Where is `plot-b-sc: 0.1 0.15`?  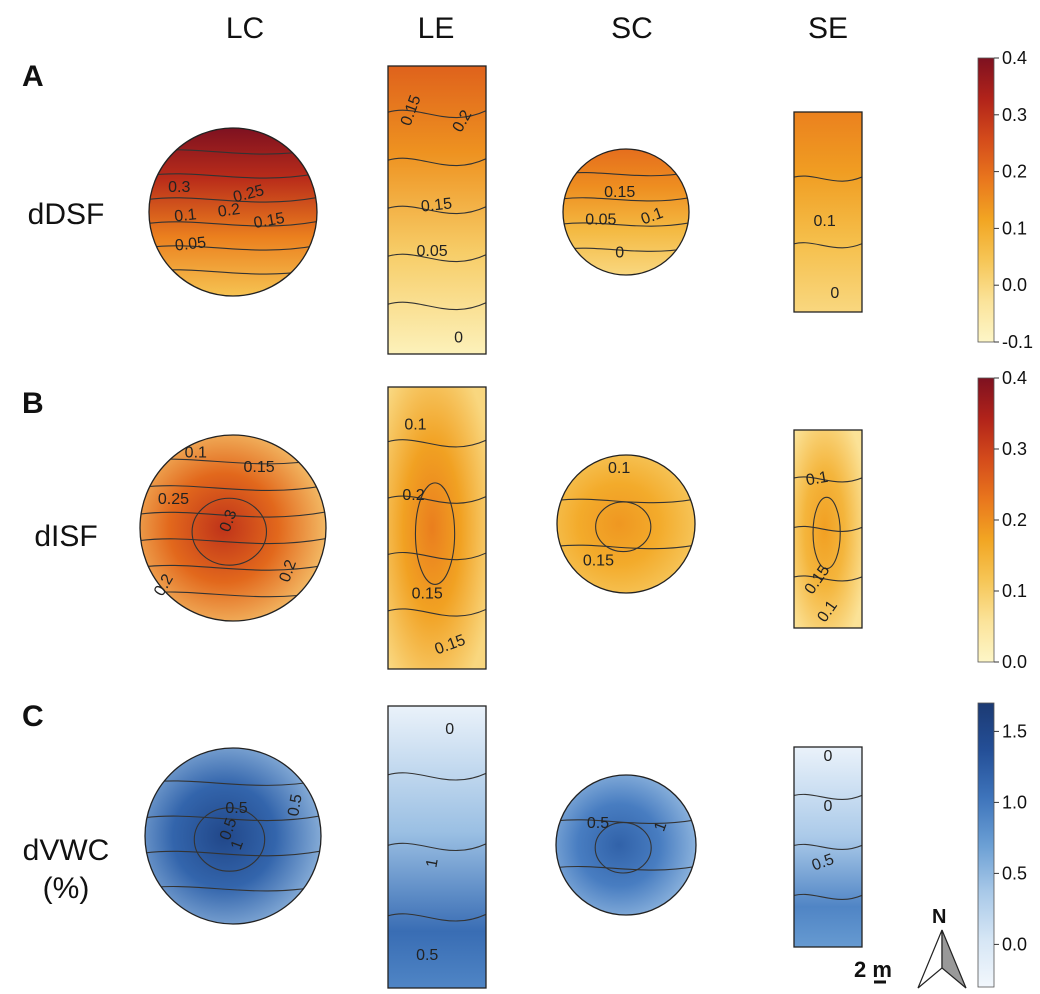
plot-b-sc: 0.1 0.15 is located at coordinates (626, 524).